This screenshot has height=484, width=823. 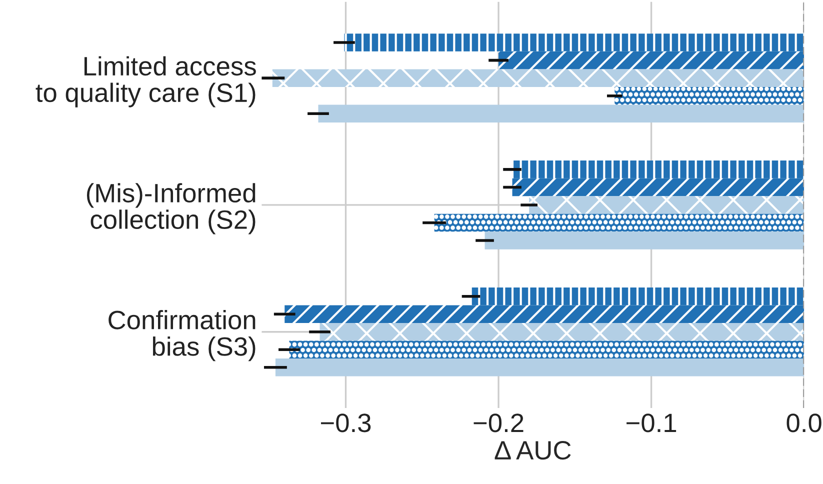 I want to click on y-tick-label: Confirmation bias (S3), so click(x=182, y=336).